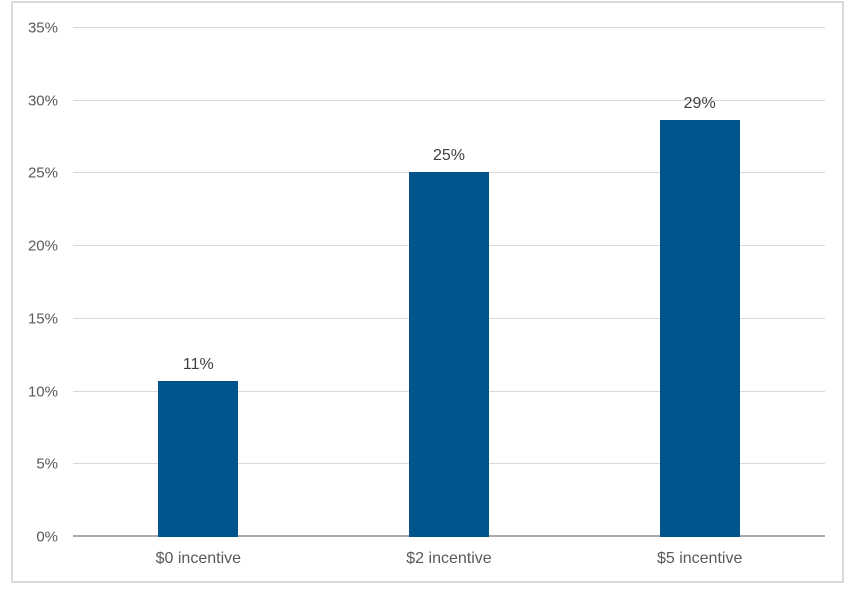 The image size is (852, 595). I want to click on bar-data-label: 11%, so click(198, 365).